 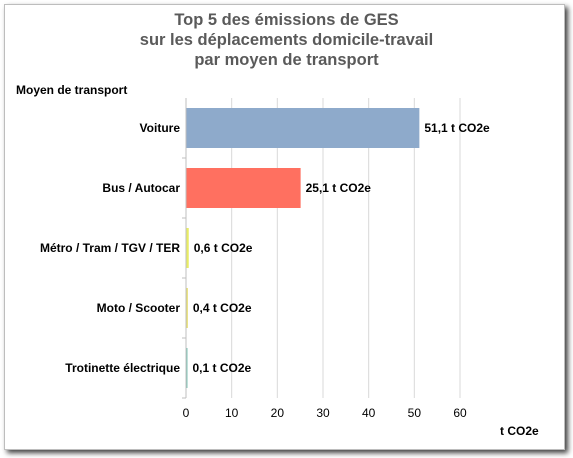 I want to click on category-label-4: Trotinette électrique, so click(x=122, y=368).